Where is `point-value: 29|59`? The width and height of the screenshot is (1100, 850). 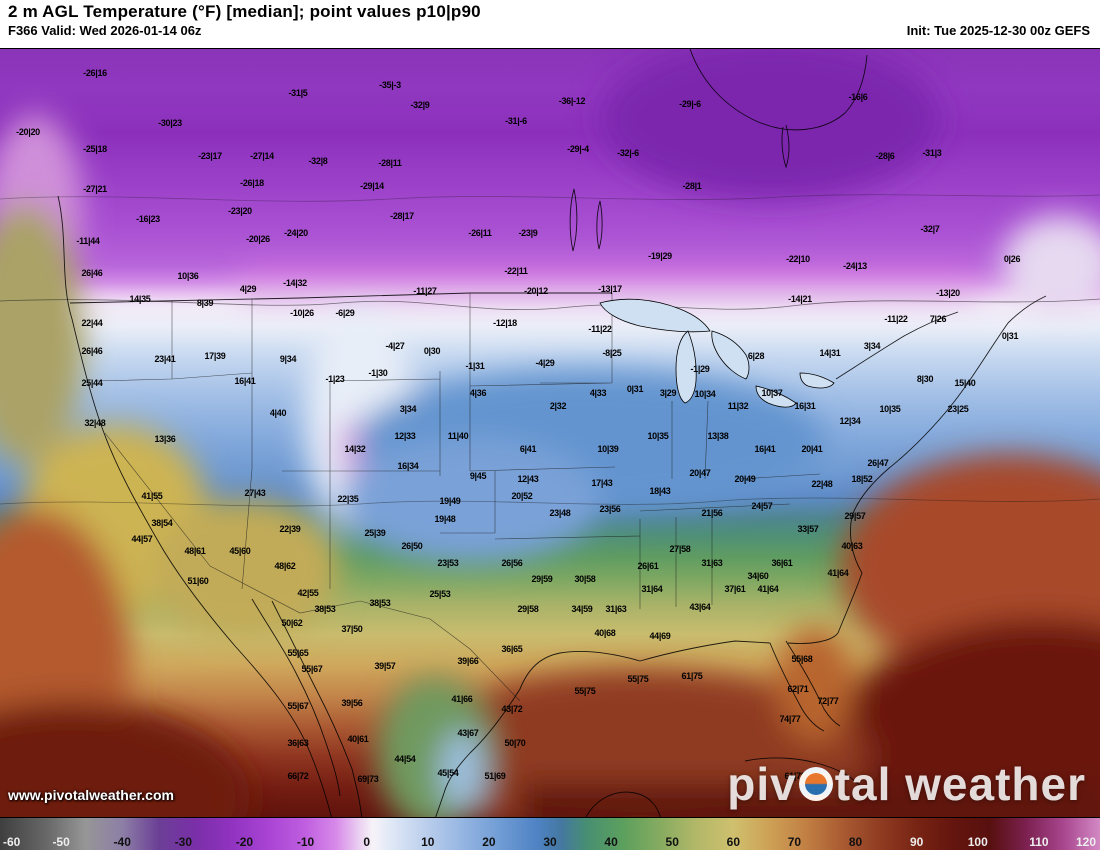
point-value: 29|59 is located at coordinates (542, 579).